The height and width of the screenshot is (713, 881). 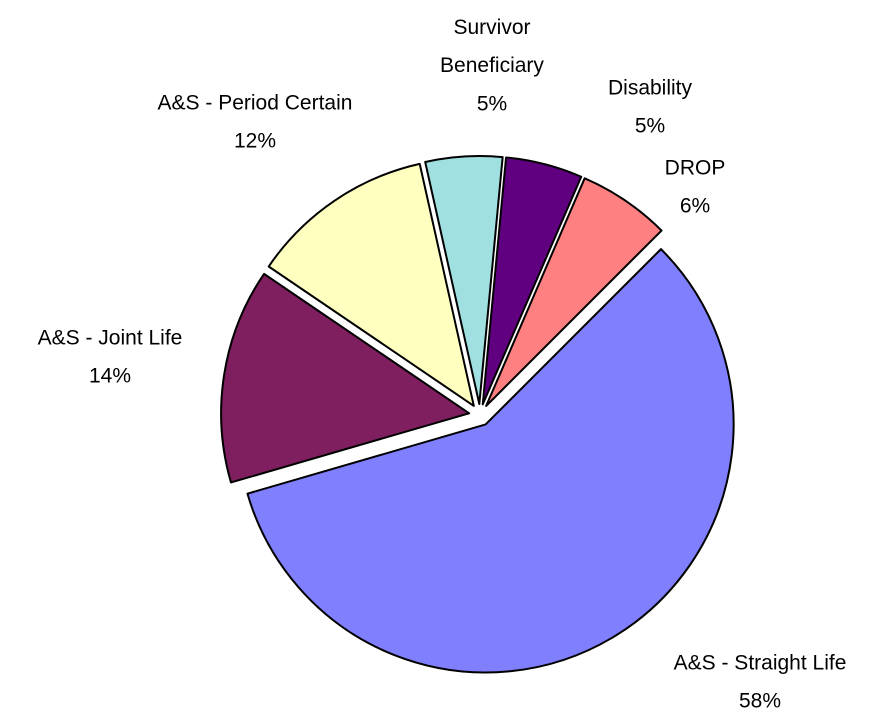 What do you see at coordinates (760, 698) in the screenshot?
I see `slice-value-label: 58%` at bounding box center [760, 698].